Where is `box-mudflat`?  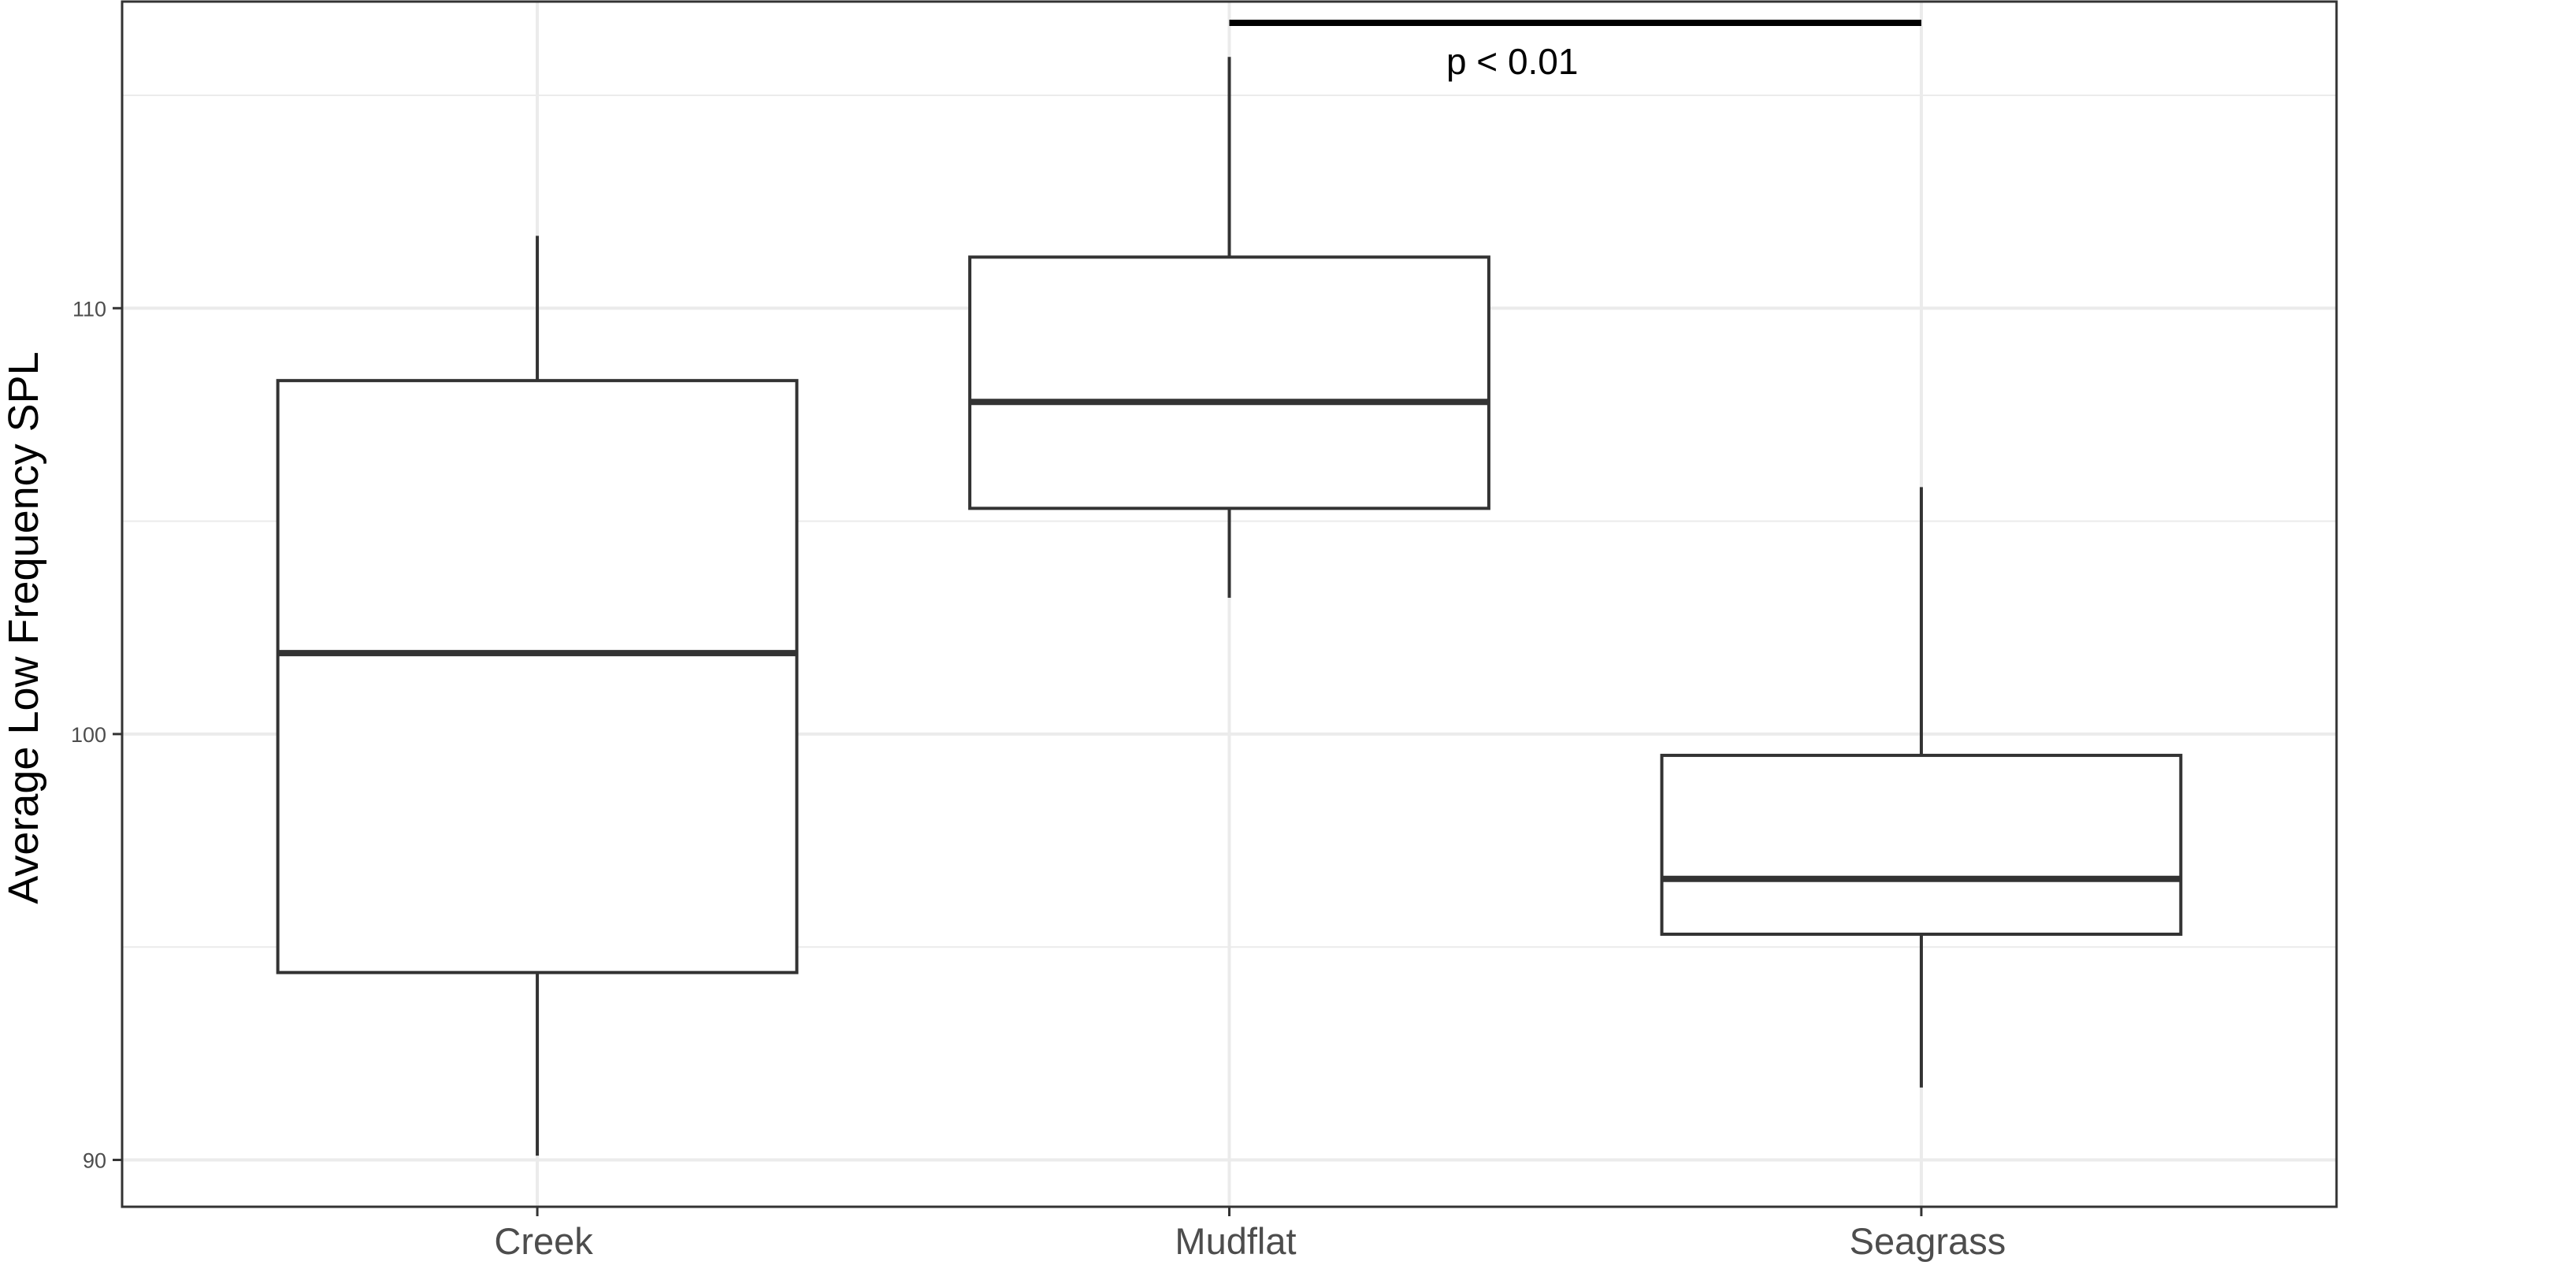
box-mudflat is located at coordinates (1229, 327).